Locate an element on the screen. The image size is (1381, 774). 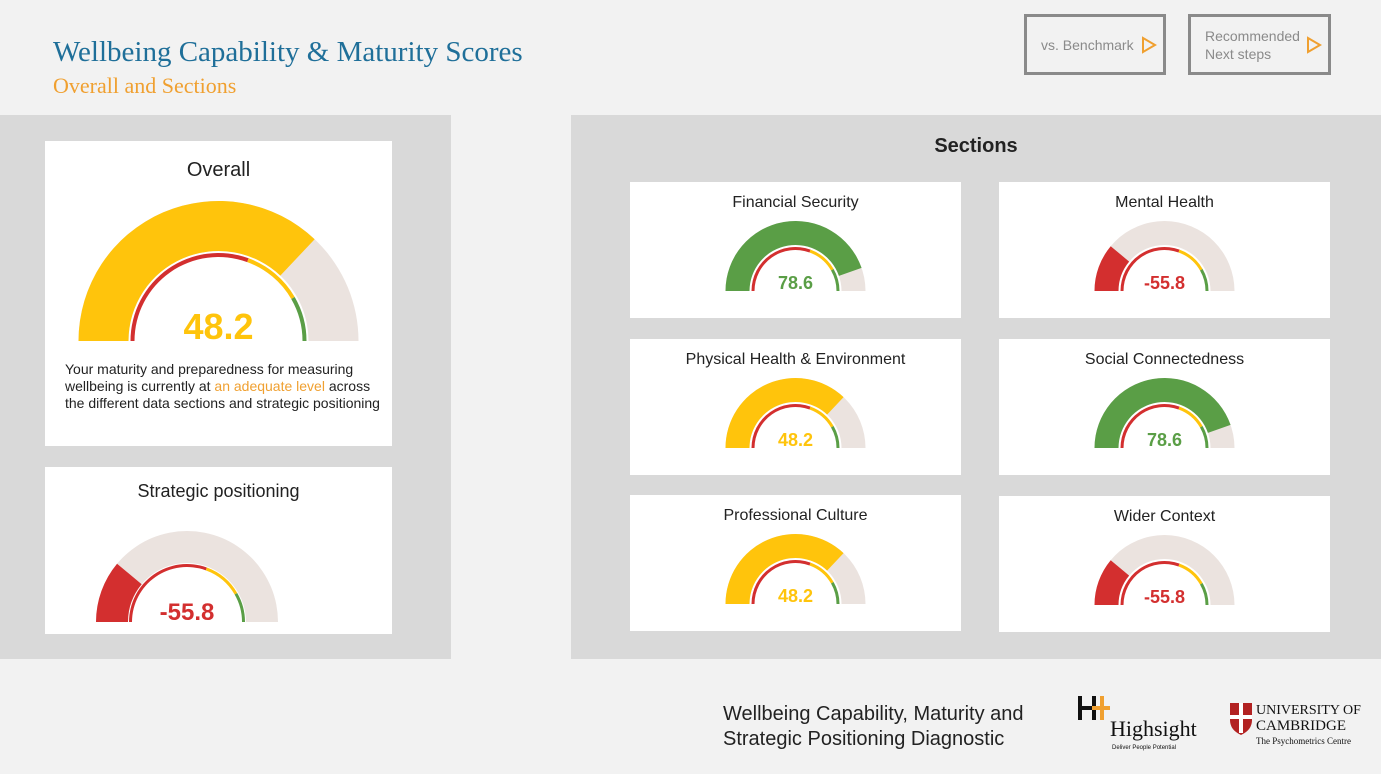
vs-benchmark-button: vs. Benchmark is located at coordinates (1095, 44).